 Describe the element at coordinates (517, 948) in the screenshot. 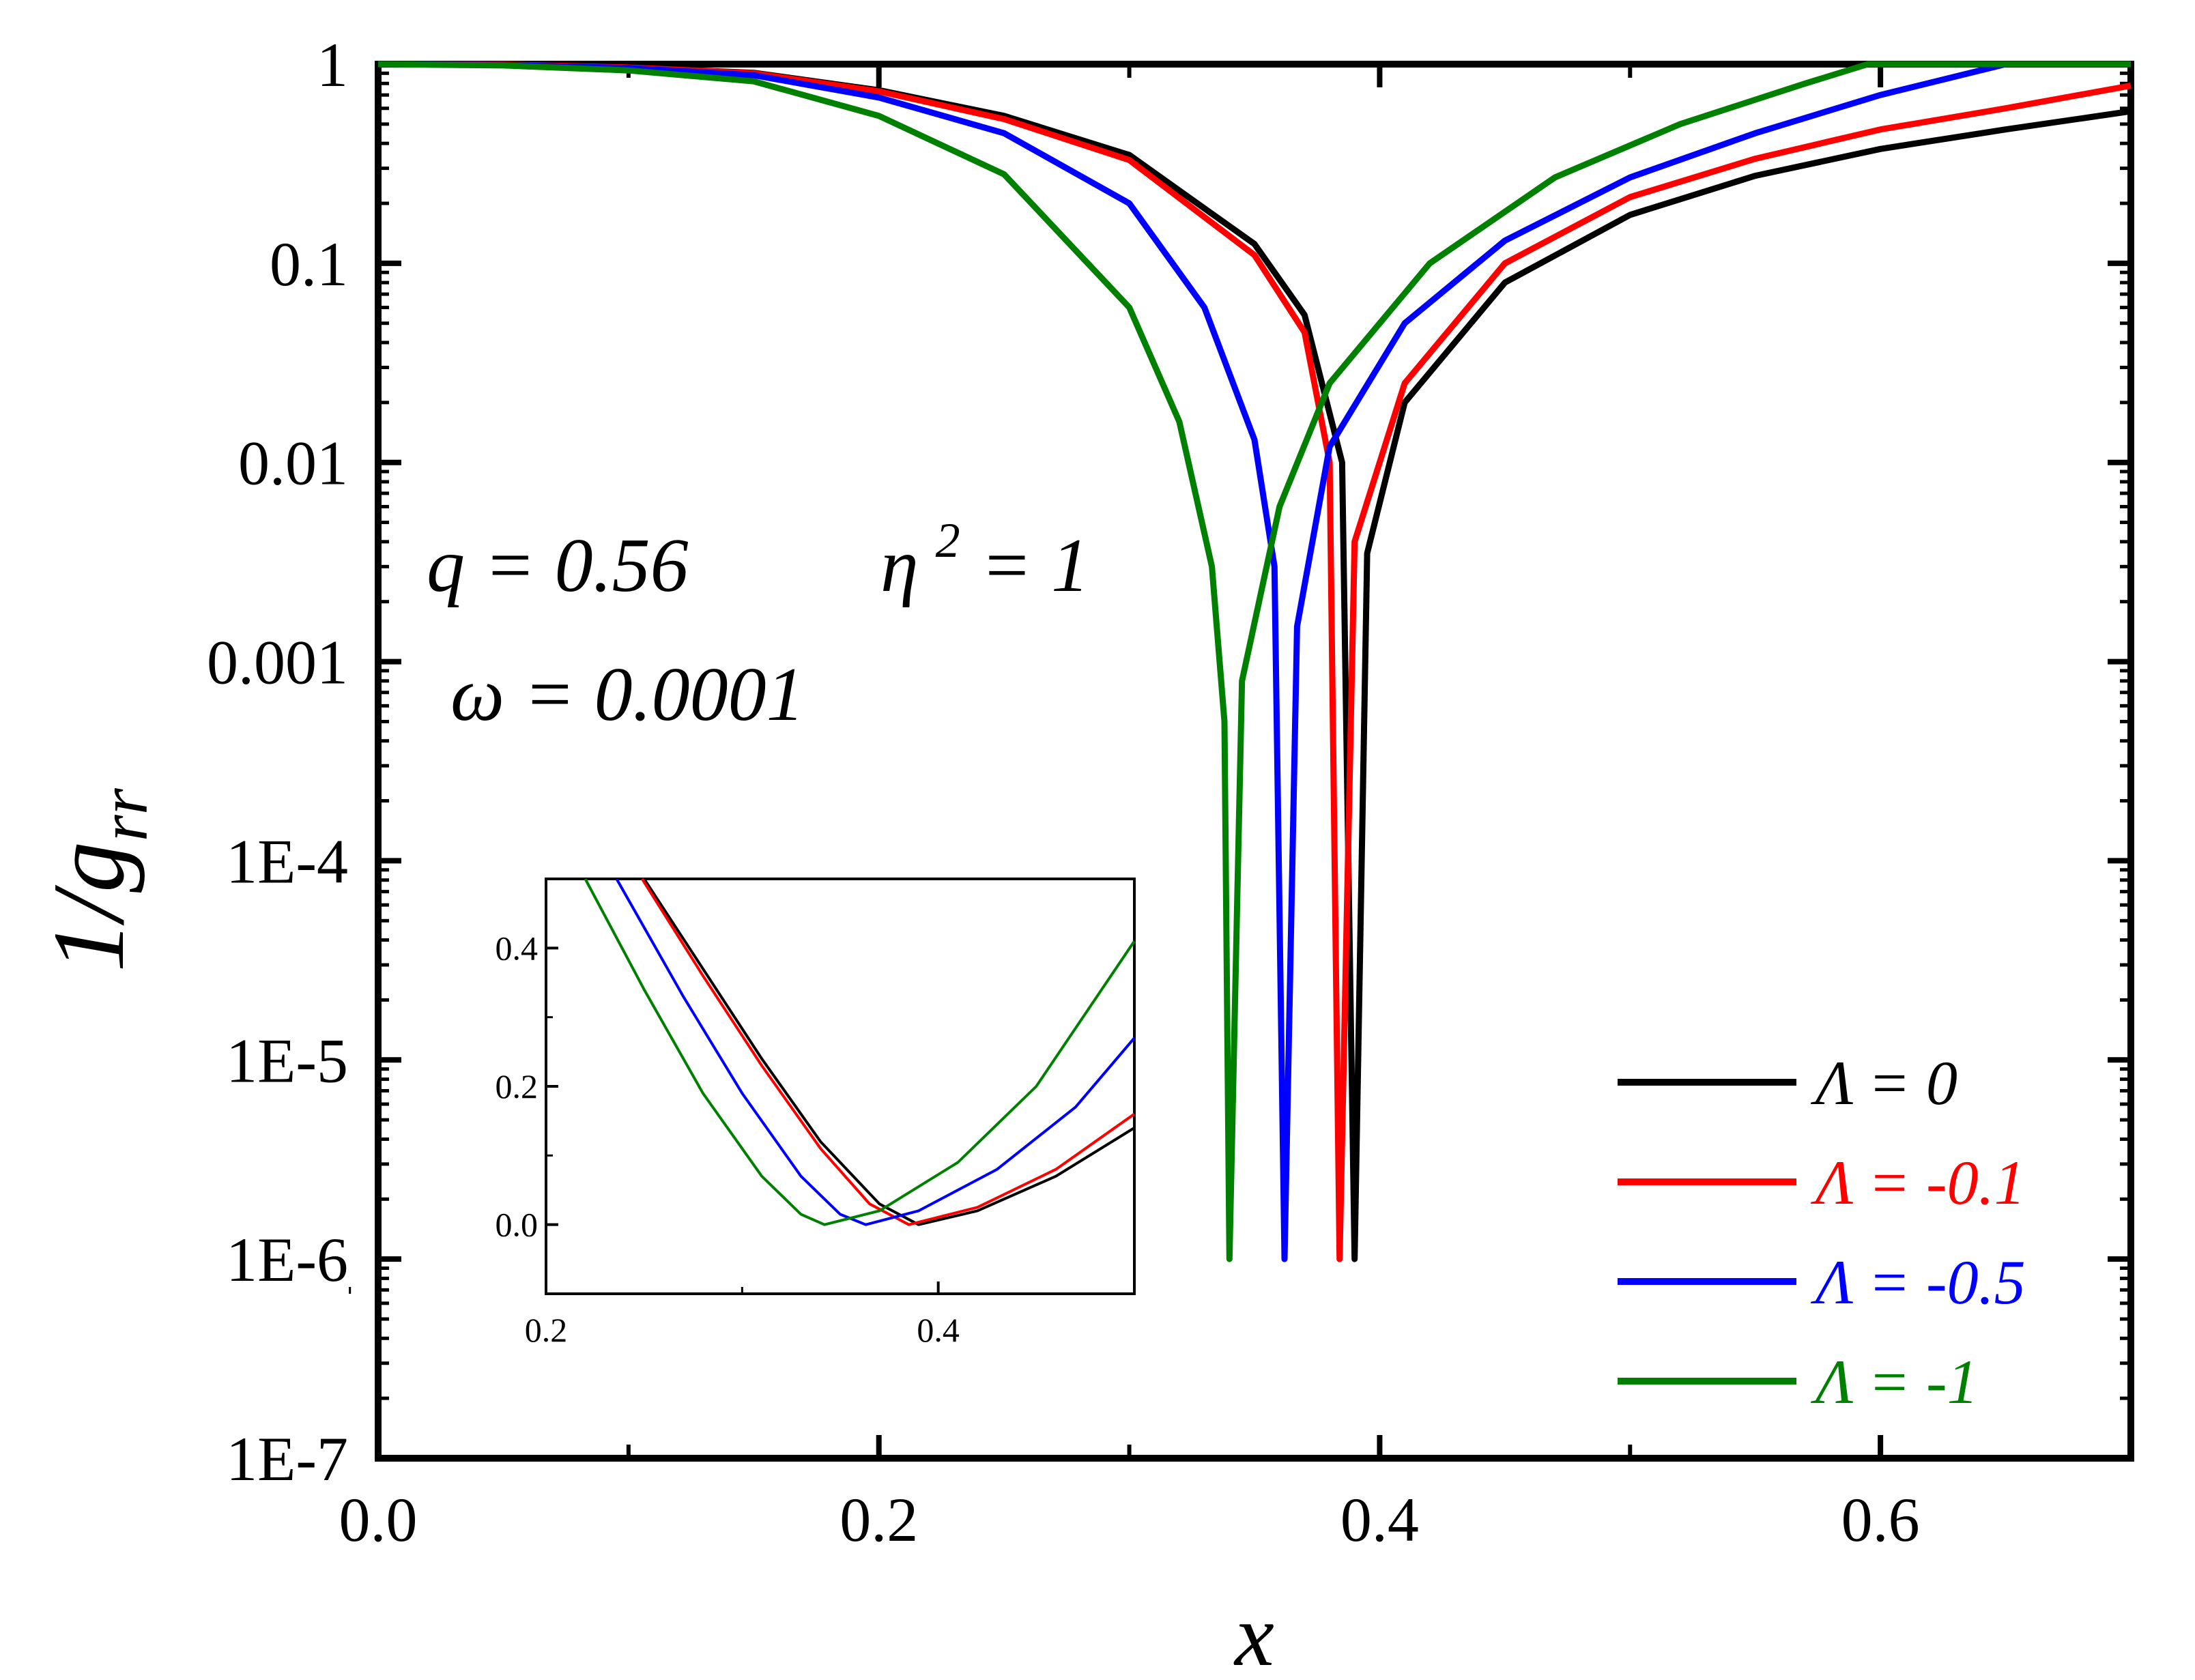

I see `inset-y-tick-label: 0.4` at that location.